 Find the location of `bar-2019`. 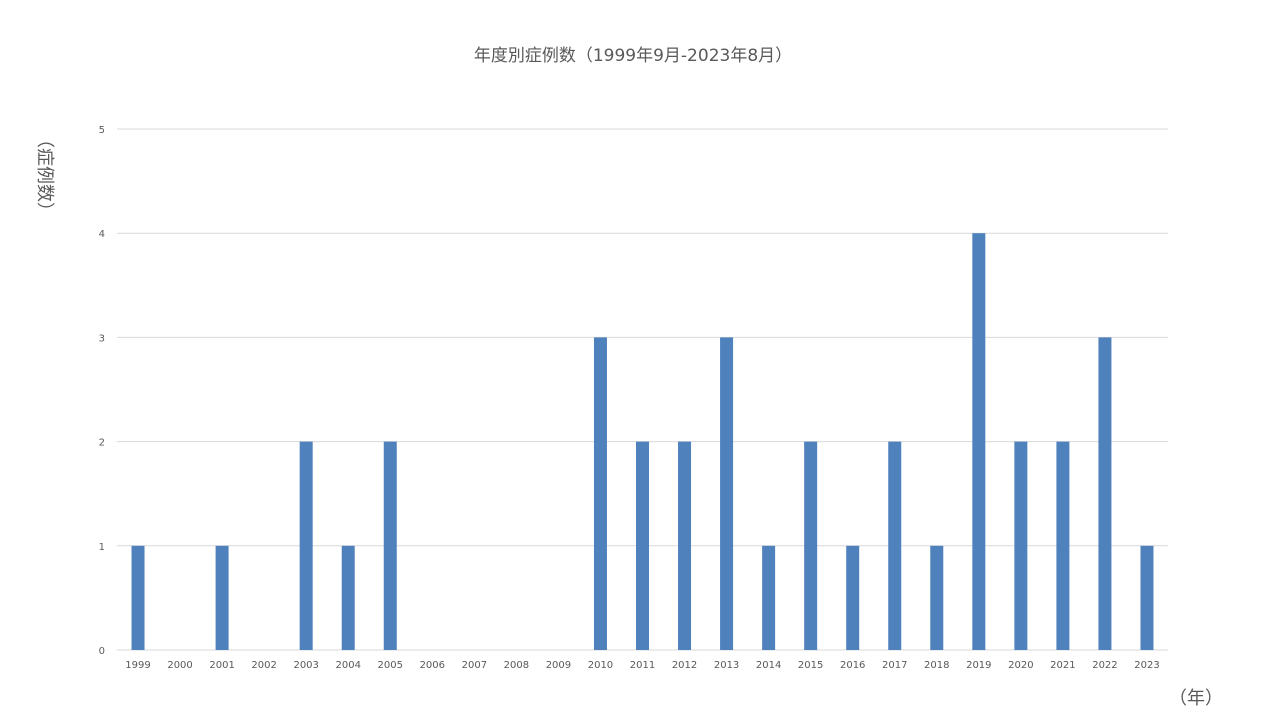

bar-2019 is located at coordinates (979, 441).